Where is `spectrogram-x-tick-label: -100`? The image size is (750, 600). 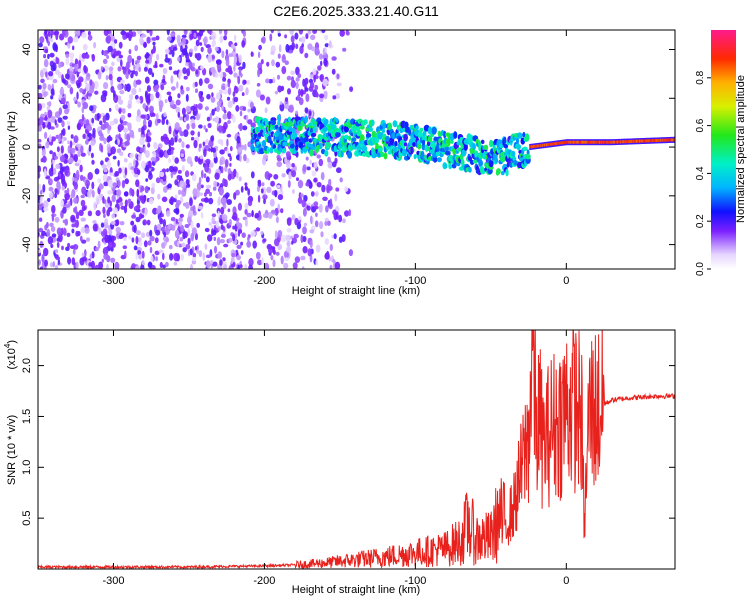
spectrogram-x-tick-label: -100 is located at coordinates (415, 281).